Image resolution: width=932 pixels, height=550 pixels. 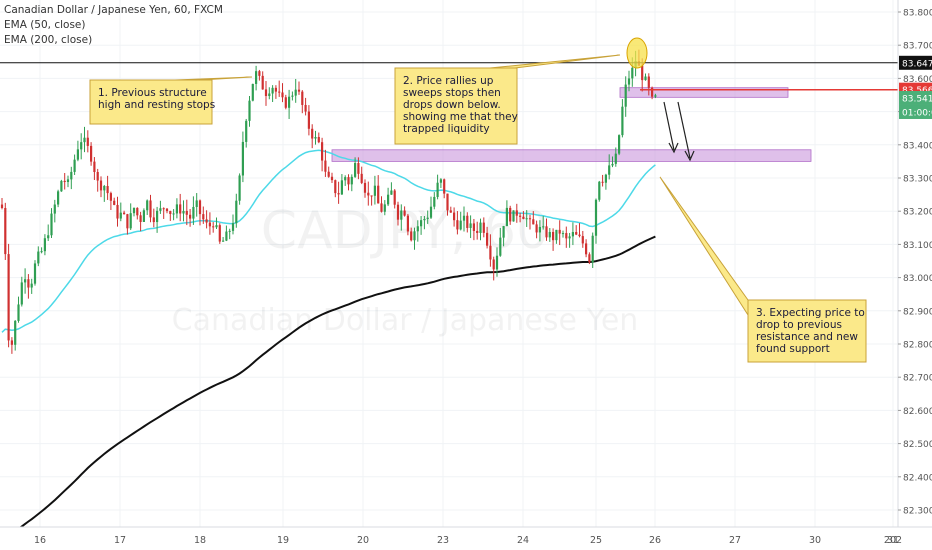 What do you see at coordinates (810, 313) in the screenshot?
I see `callout-text: 3. Expecting price to` at bounding box center [810, 313].